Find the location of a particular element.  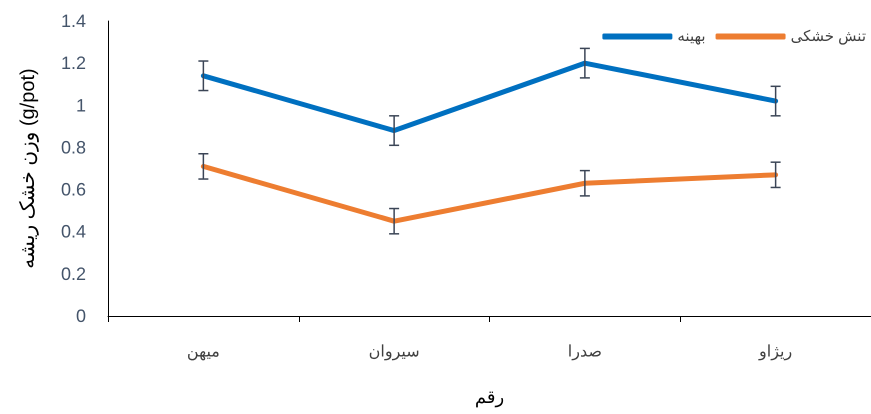

y-tick-label: 1.2 is located at coordinates (73, 63).